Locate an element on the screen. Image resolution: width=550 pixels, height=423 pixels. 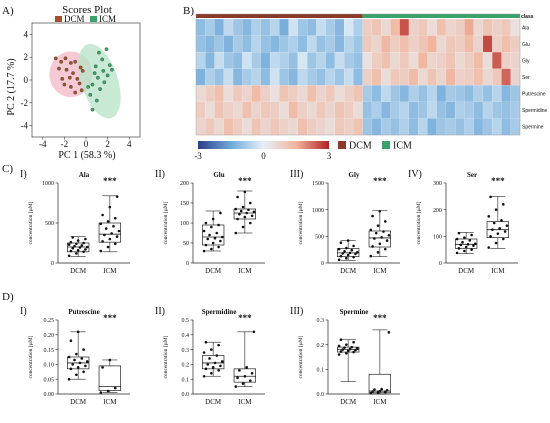
legend-label-icm: ICM is located at coordinates (107, 19).